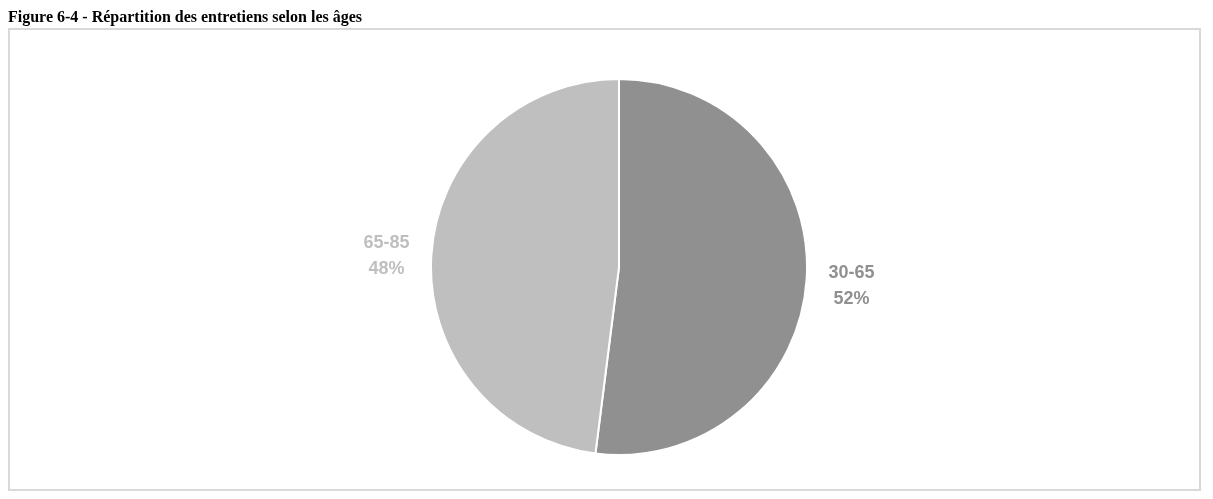 Image resolution: width=1213 pixels, height=499 pixels. Describe the element at coordinates (386, 268) in the screenshot. I see `data-label: 48%` at that location.